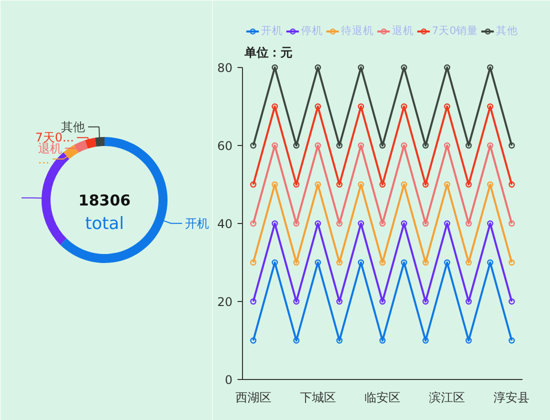 This screenshot has height=420, width=550. What do you see at coordinates (447, 397) in the screenshot?
I see `x-tick-label: 滨江区` at bounding box center [447, 397].